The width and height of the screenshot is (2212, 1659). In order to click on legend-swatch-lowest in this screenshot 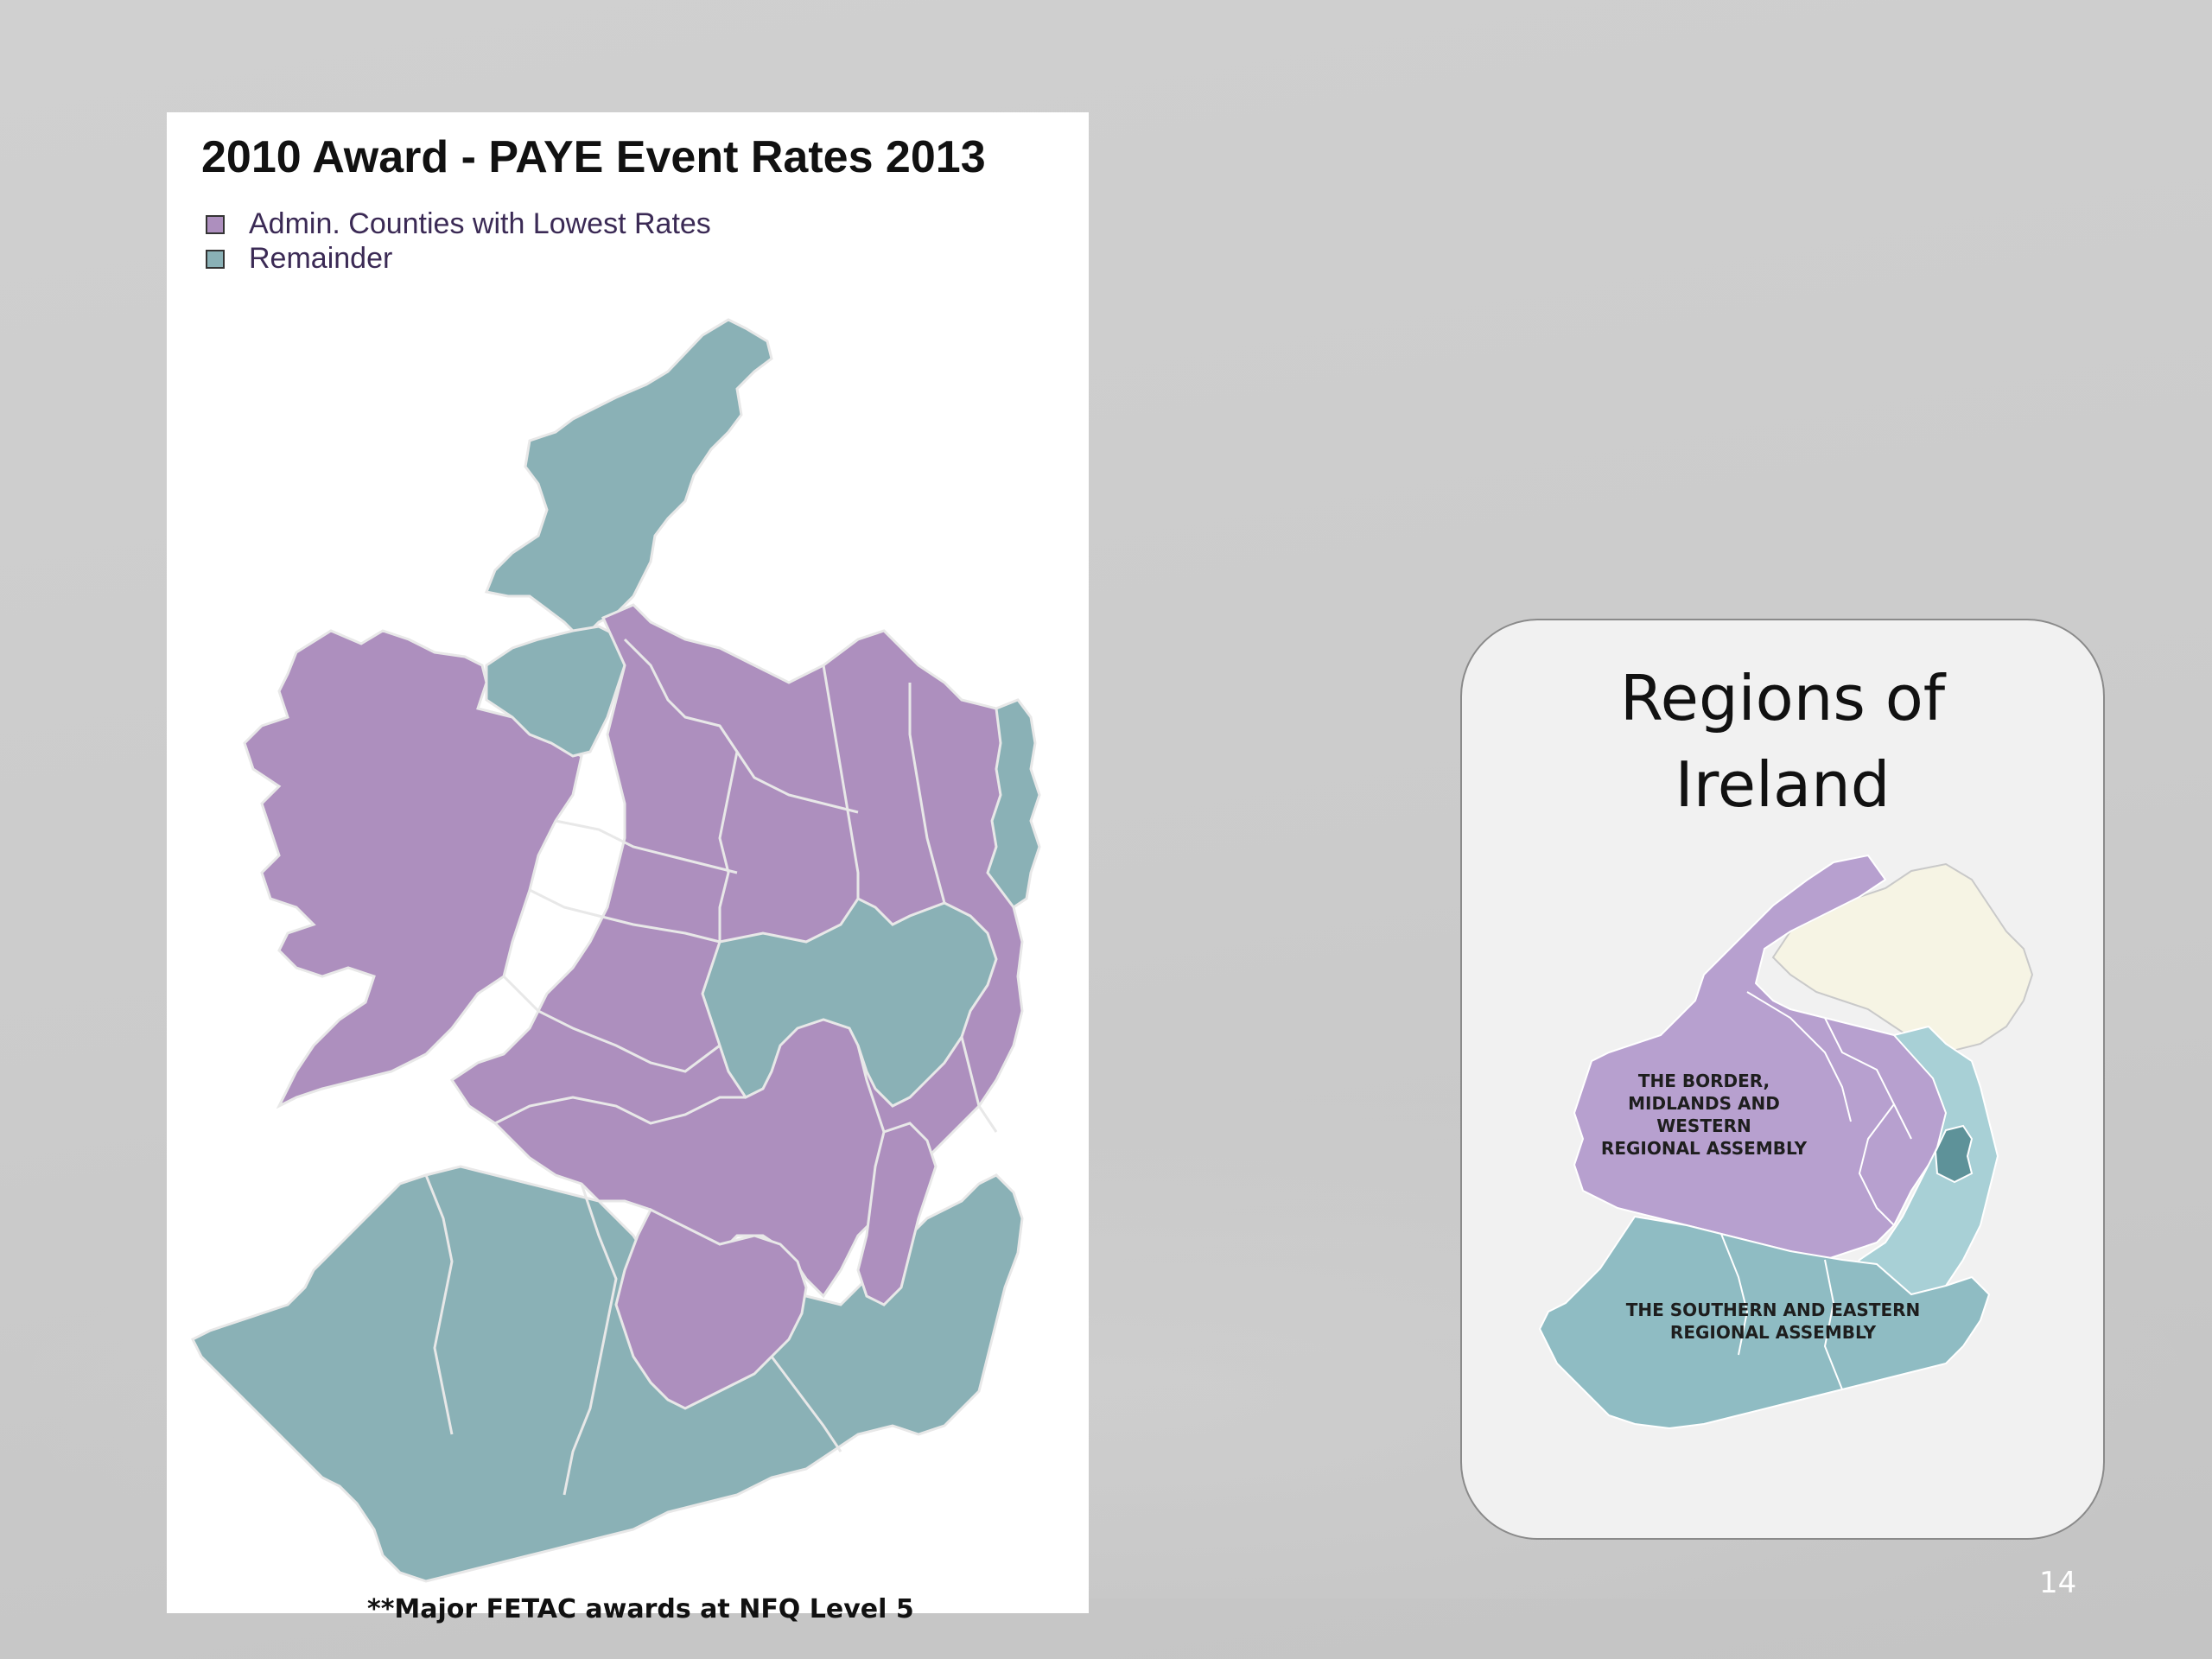, I will do `click(215, 224)`.